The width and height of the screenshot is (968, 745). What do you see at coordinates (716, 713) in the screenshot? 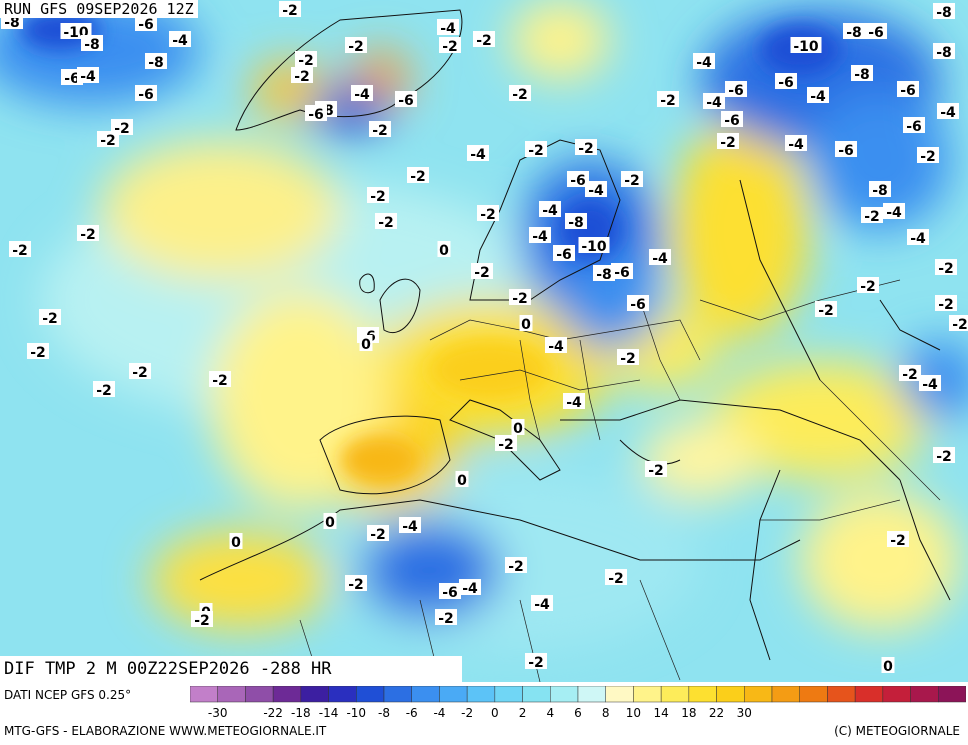
I see `legend-tick-label: 22` at bounding box center [716, 713].